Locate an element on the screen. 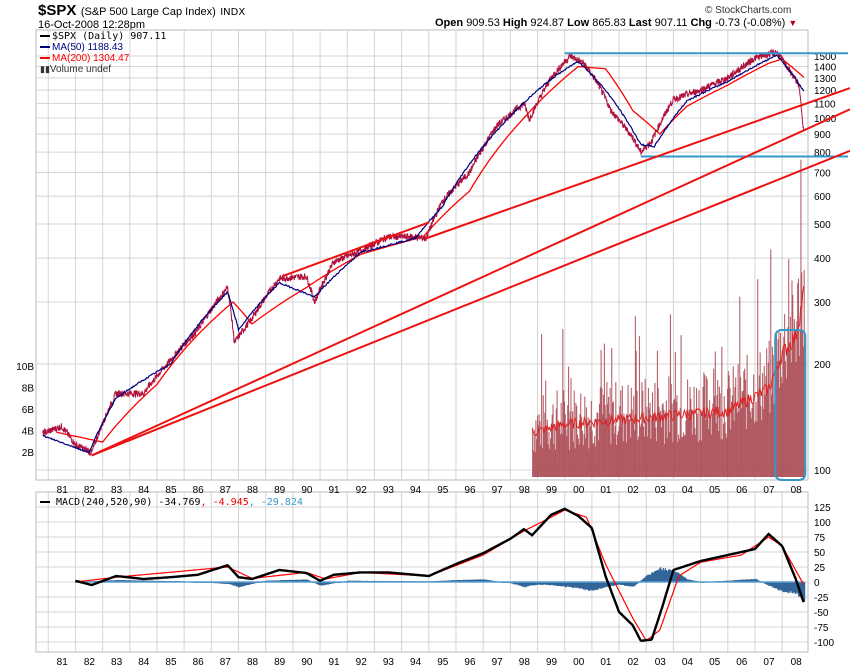 Image resolution: width=850 pixels, height=668 pixels. chg-label: Chg is located at coordinates (701, 23).